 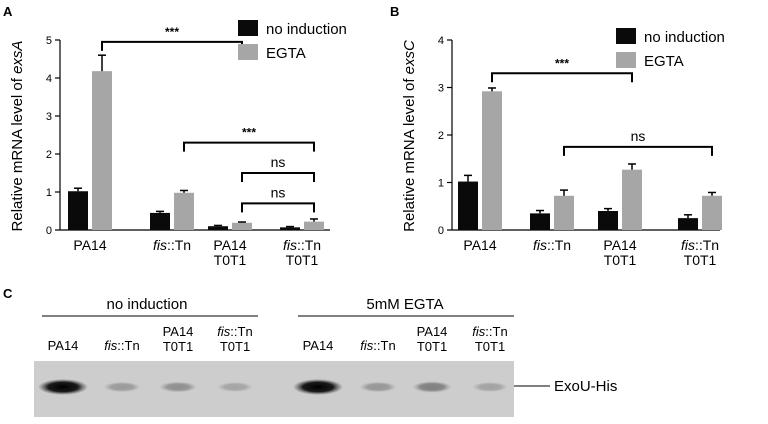 I want to click on y-tick-label: 5, so click(x=49, y=41).